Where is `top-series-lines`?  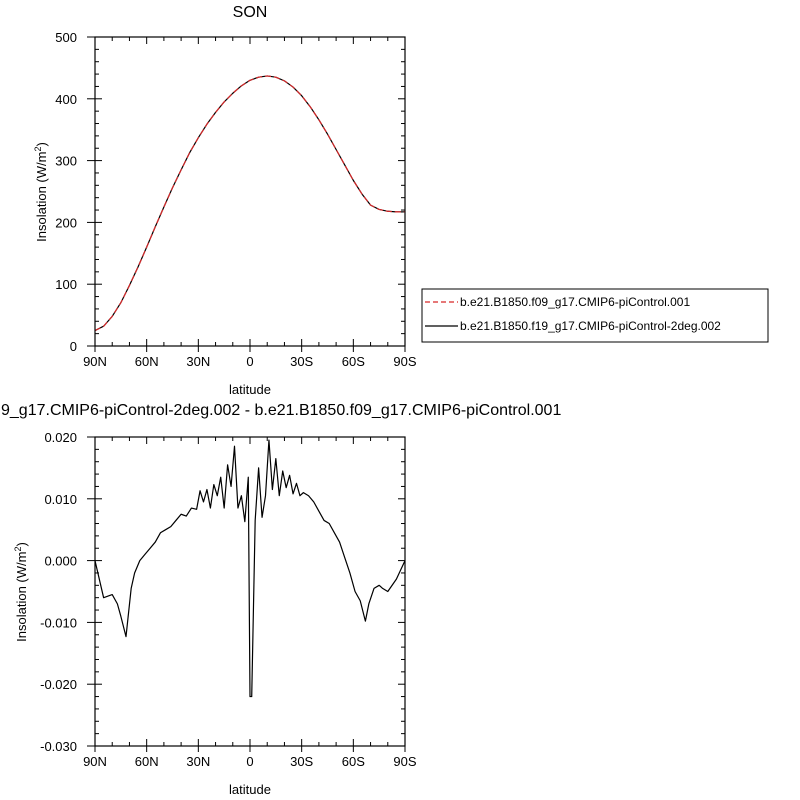 top-series-lines is located at coordinates (249, 203).